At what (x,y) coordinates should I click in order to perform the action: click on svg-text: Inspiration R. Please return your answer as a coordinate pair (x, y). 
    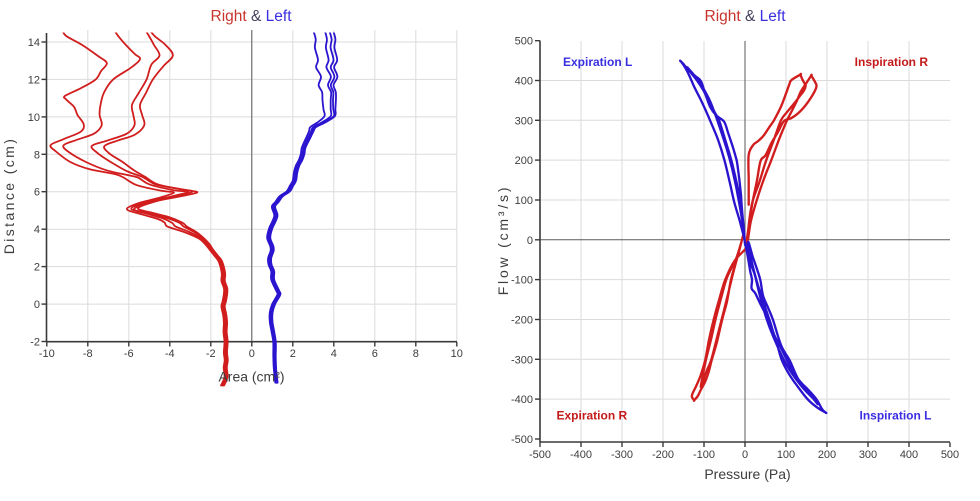
    Looking at the image, I should click on (892, 62).